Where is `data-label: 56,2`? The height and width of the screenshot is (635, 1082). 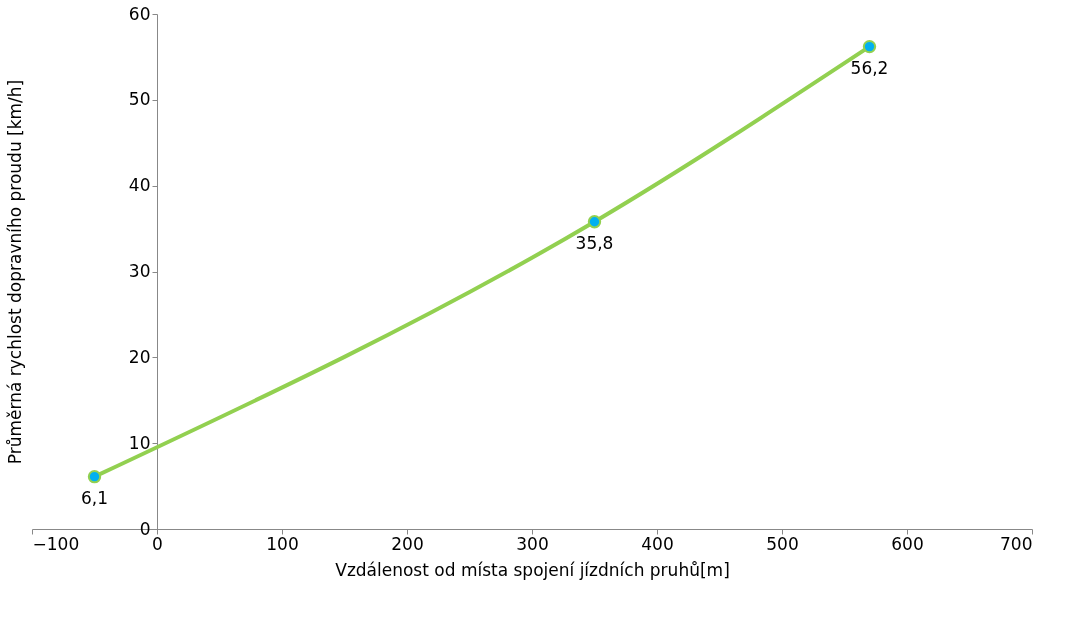
data-label: 56,2 is located at coordinates (869, 67).